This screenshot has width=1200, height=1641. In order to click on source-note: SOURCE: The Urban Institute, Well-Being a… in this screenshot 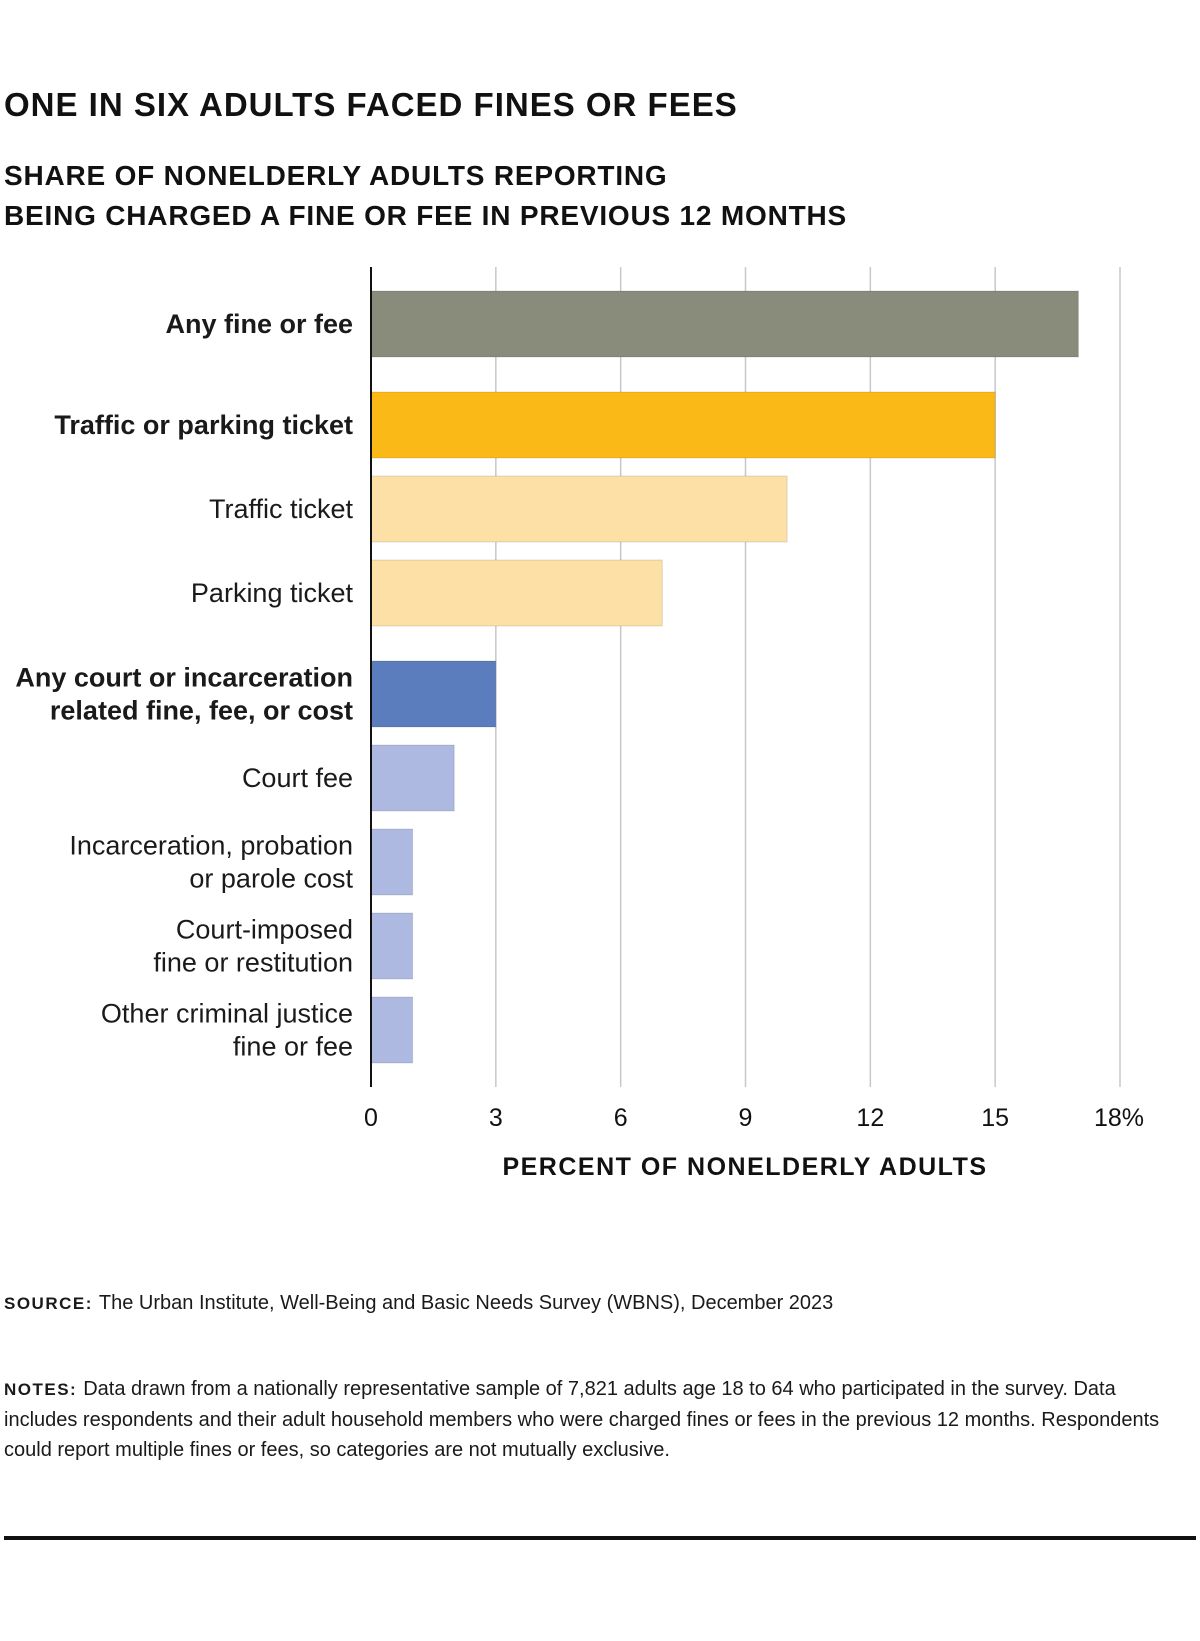, I will do `click(418, 1303)`.